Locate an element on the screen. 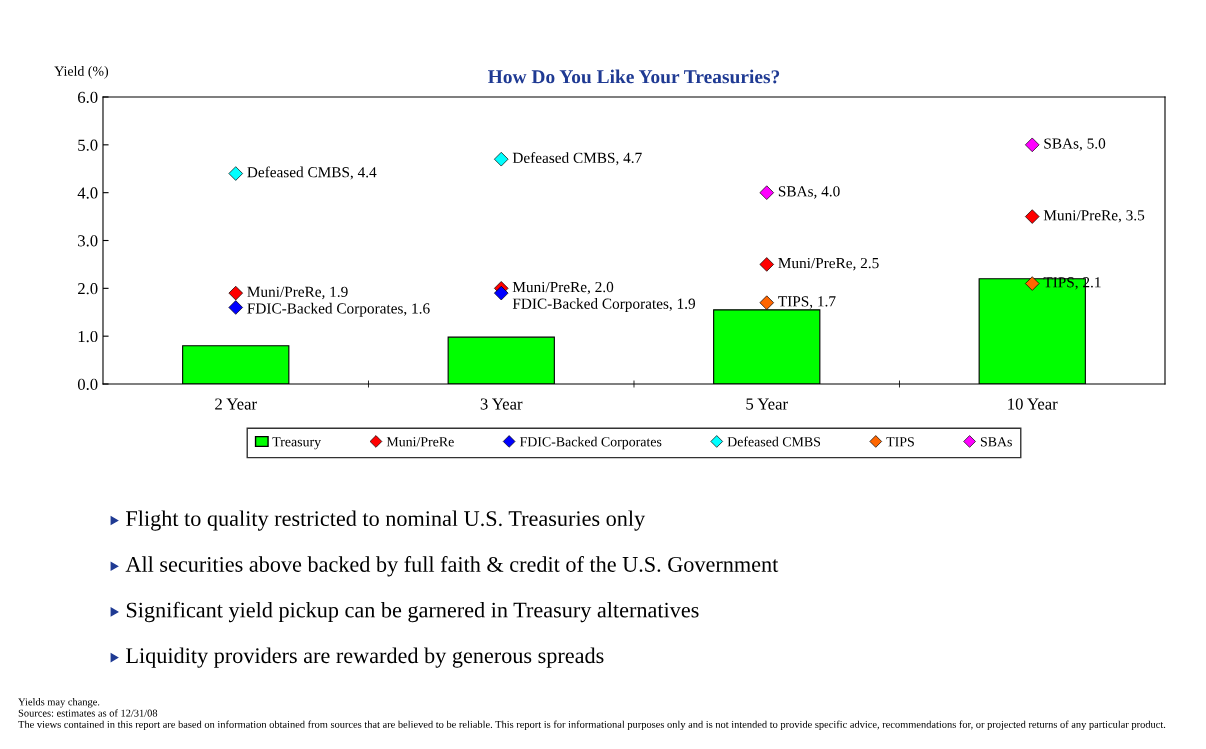 Image resolution: width=1206 pixels, height=749 pixels. data-label: Muni/PreRe, 2.5 is located at coordinates (828, 264).